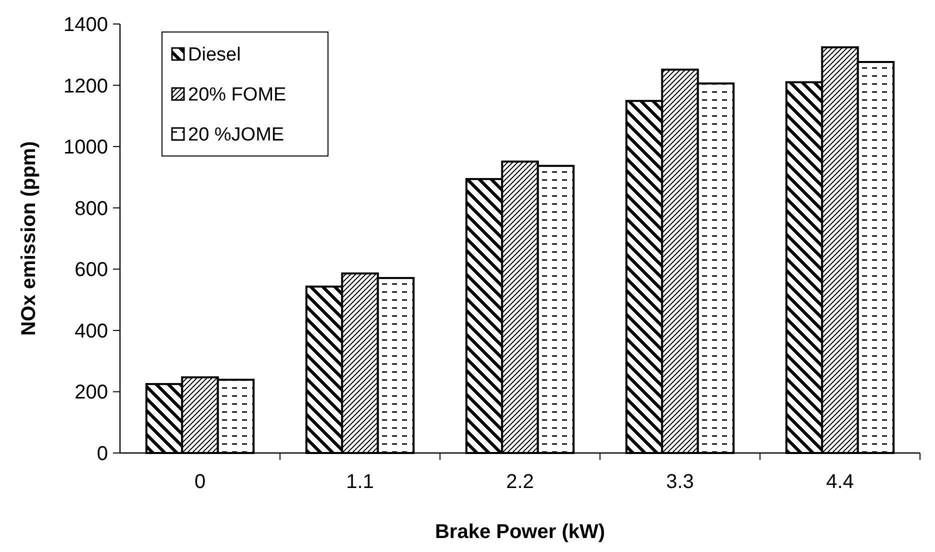  Describe the element at coordinates (680, 482) in the screenshot. I see `x-tick-label: 3.3` at that location.